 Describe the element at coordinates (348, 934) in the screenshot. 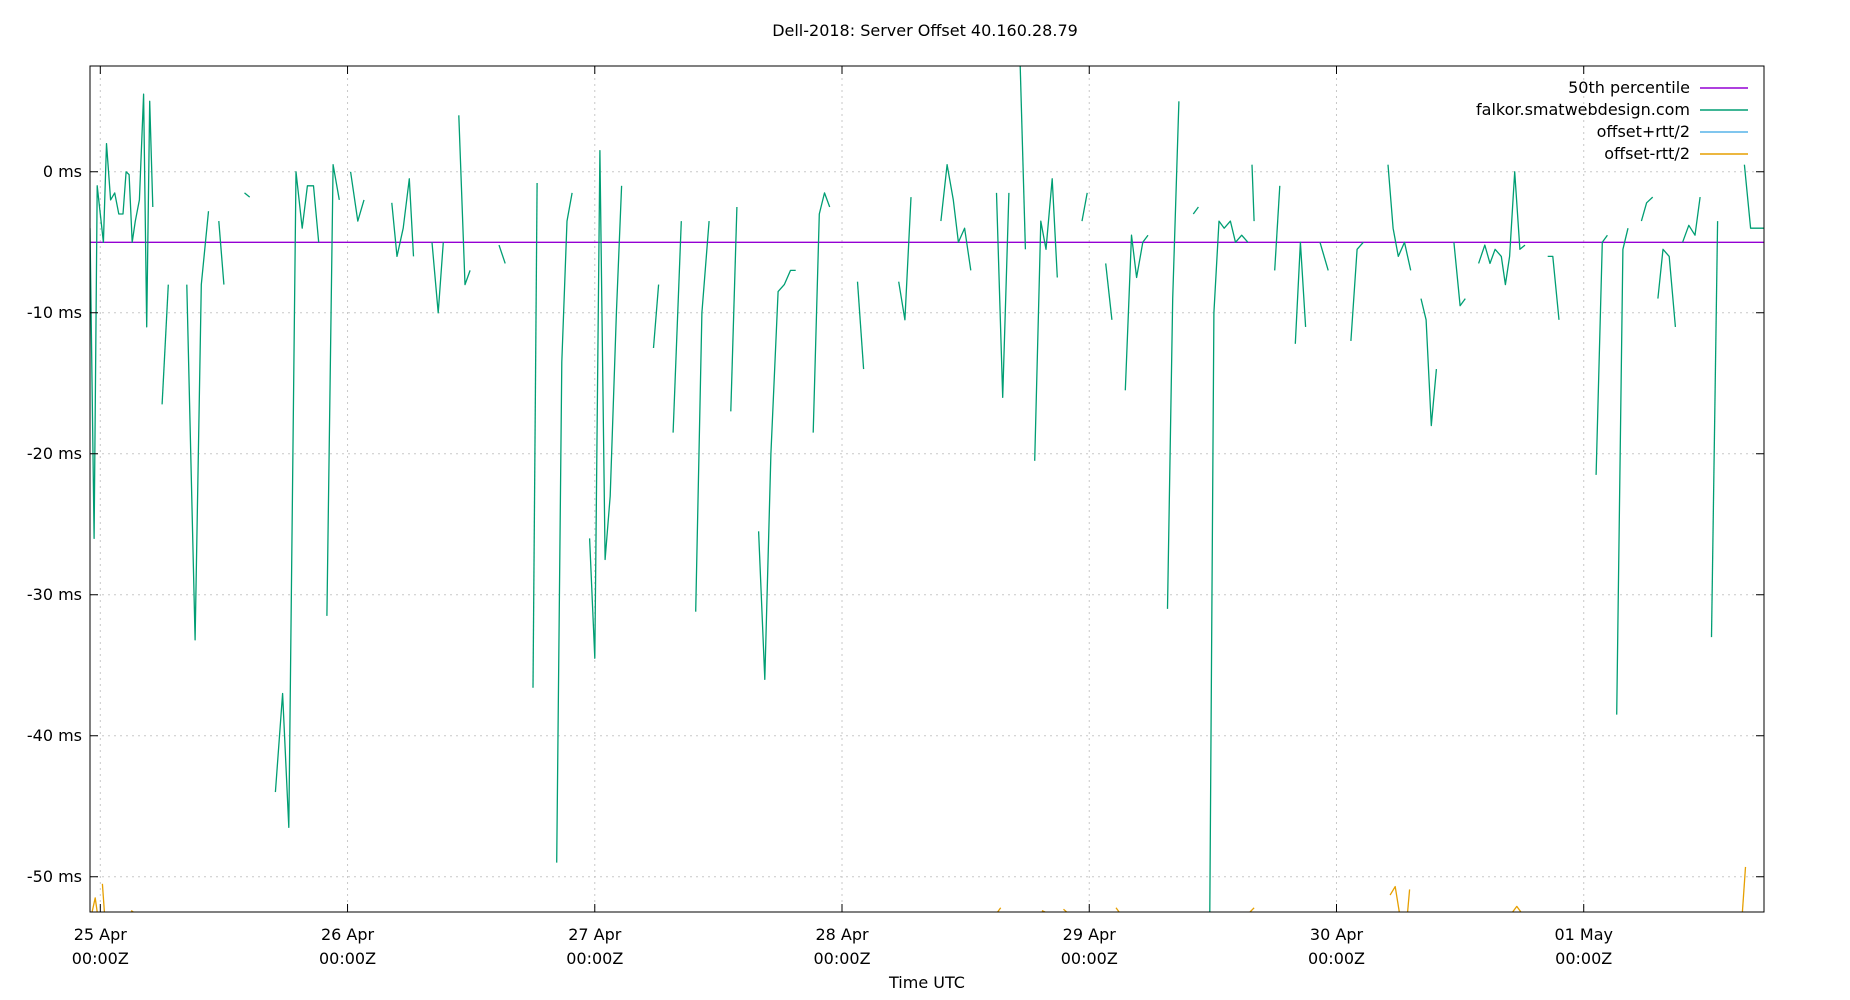

I see `x-tick-label-day: 26 Apr` at that location.